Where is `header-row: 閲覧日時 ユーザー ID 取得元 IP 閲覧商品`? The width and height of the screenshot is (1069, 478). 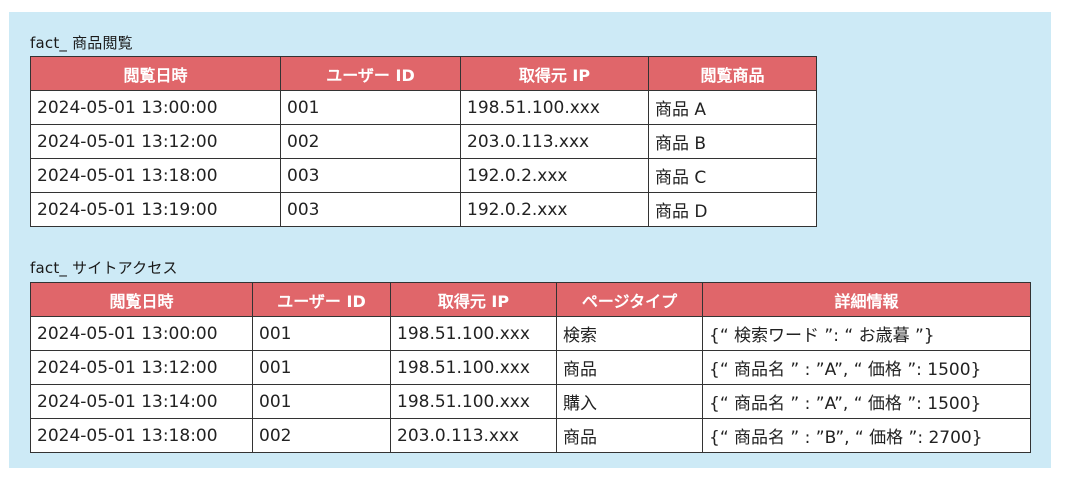 header-row: 閲覧日時 ユーザー ID 取得元 IP 閲覧商品 is located at coordinates (423, 73).